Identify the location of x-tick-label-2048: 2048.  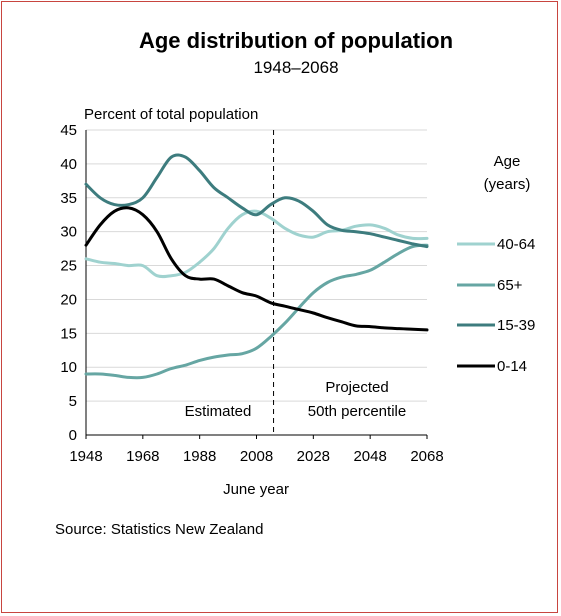
(369, 456).